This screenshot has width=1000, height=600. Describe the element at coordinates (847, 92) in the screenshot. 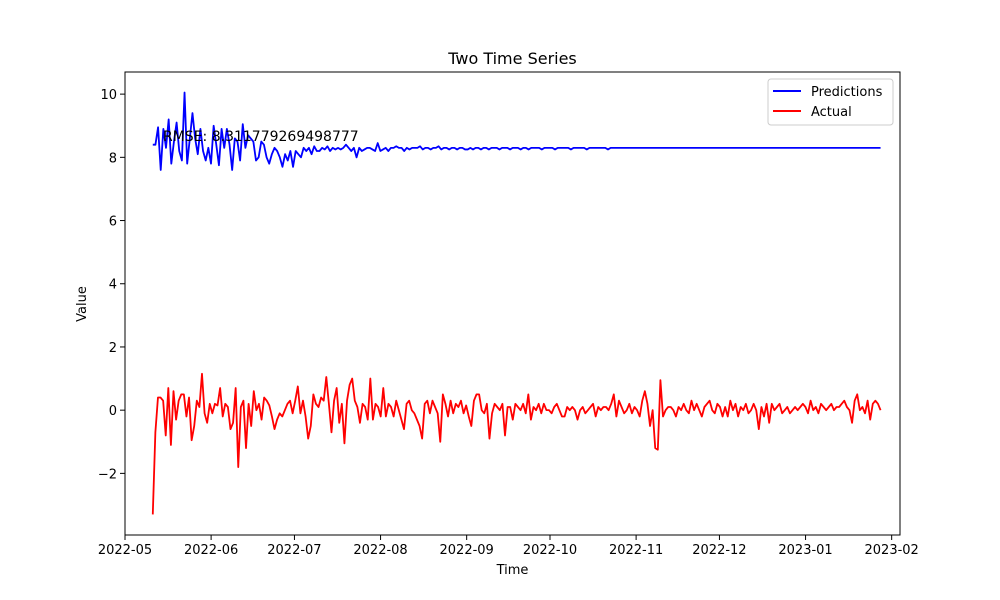

I see `legend-label-predictions: Predictions` at that location.